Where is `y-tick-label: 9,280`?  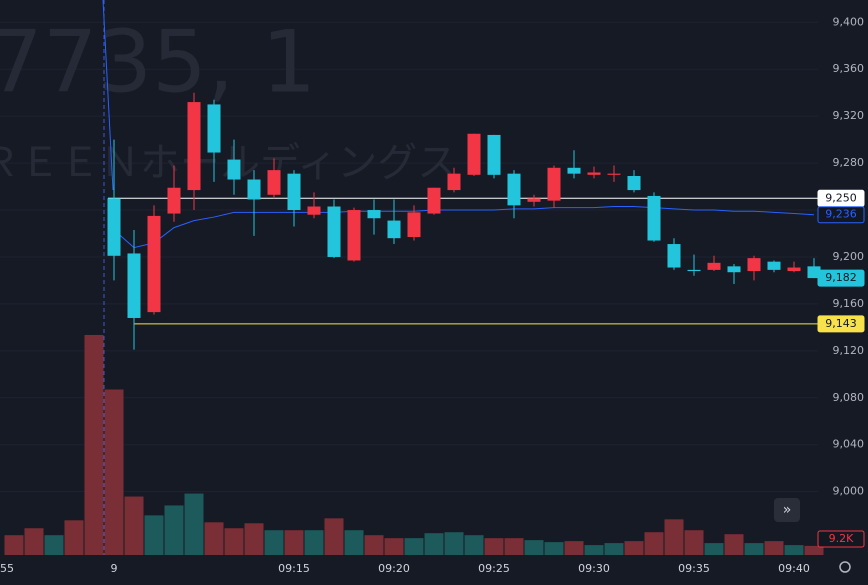 y-tick-label: 9,280 is located at coordinates (849, 162).